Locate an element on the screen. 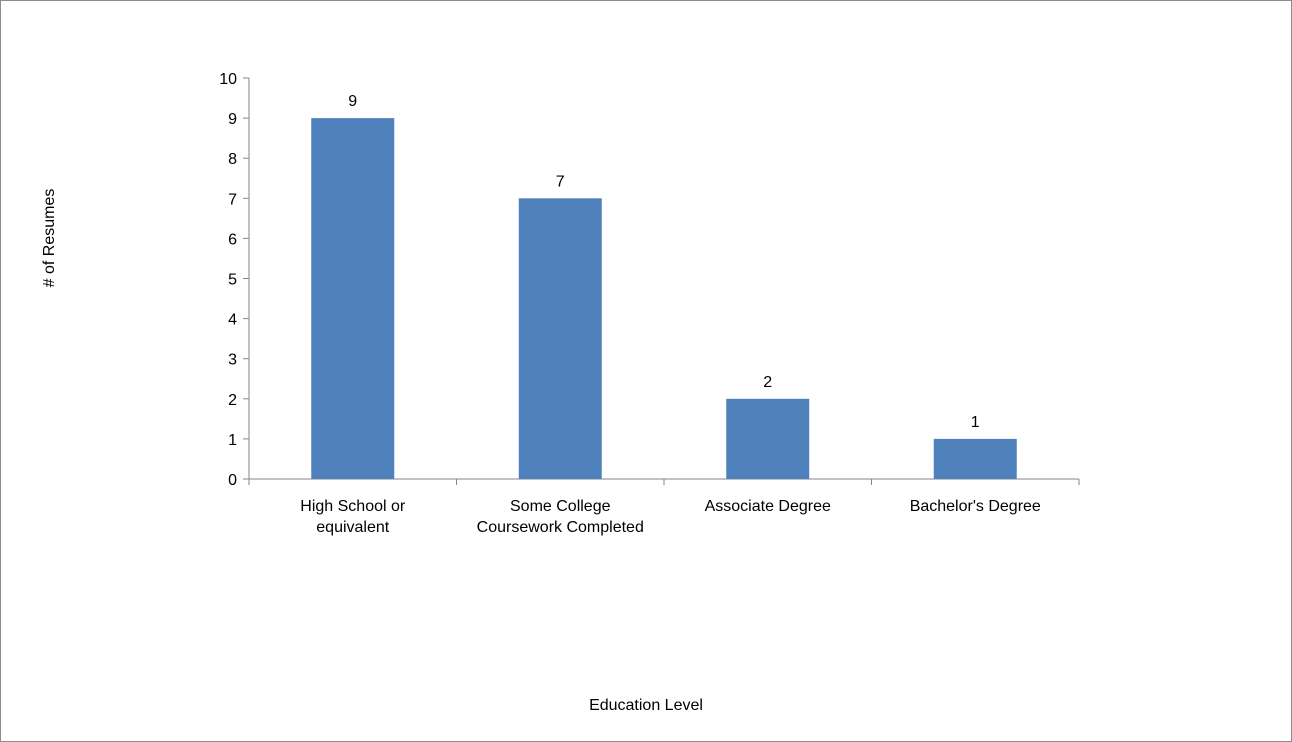 This screenshot has width=1292, height=742. x-tick-label: Bachelor's Degree is located at coordinates (975, 506).